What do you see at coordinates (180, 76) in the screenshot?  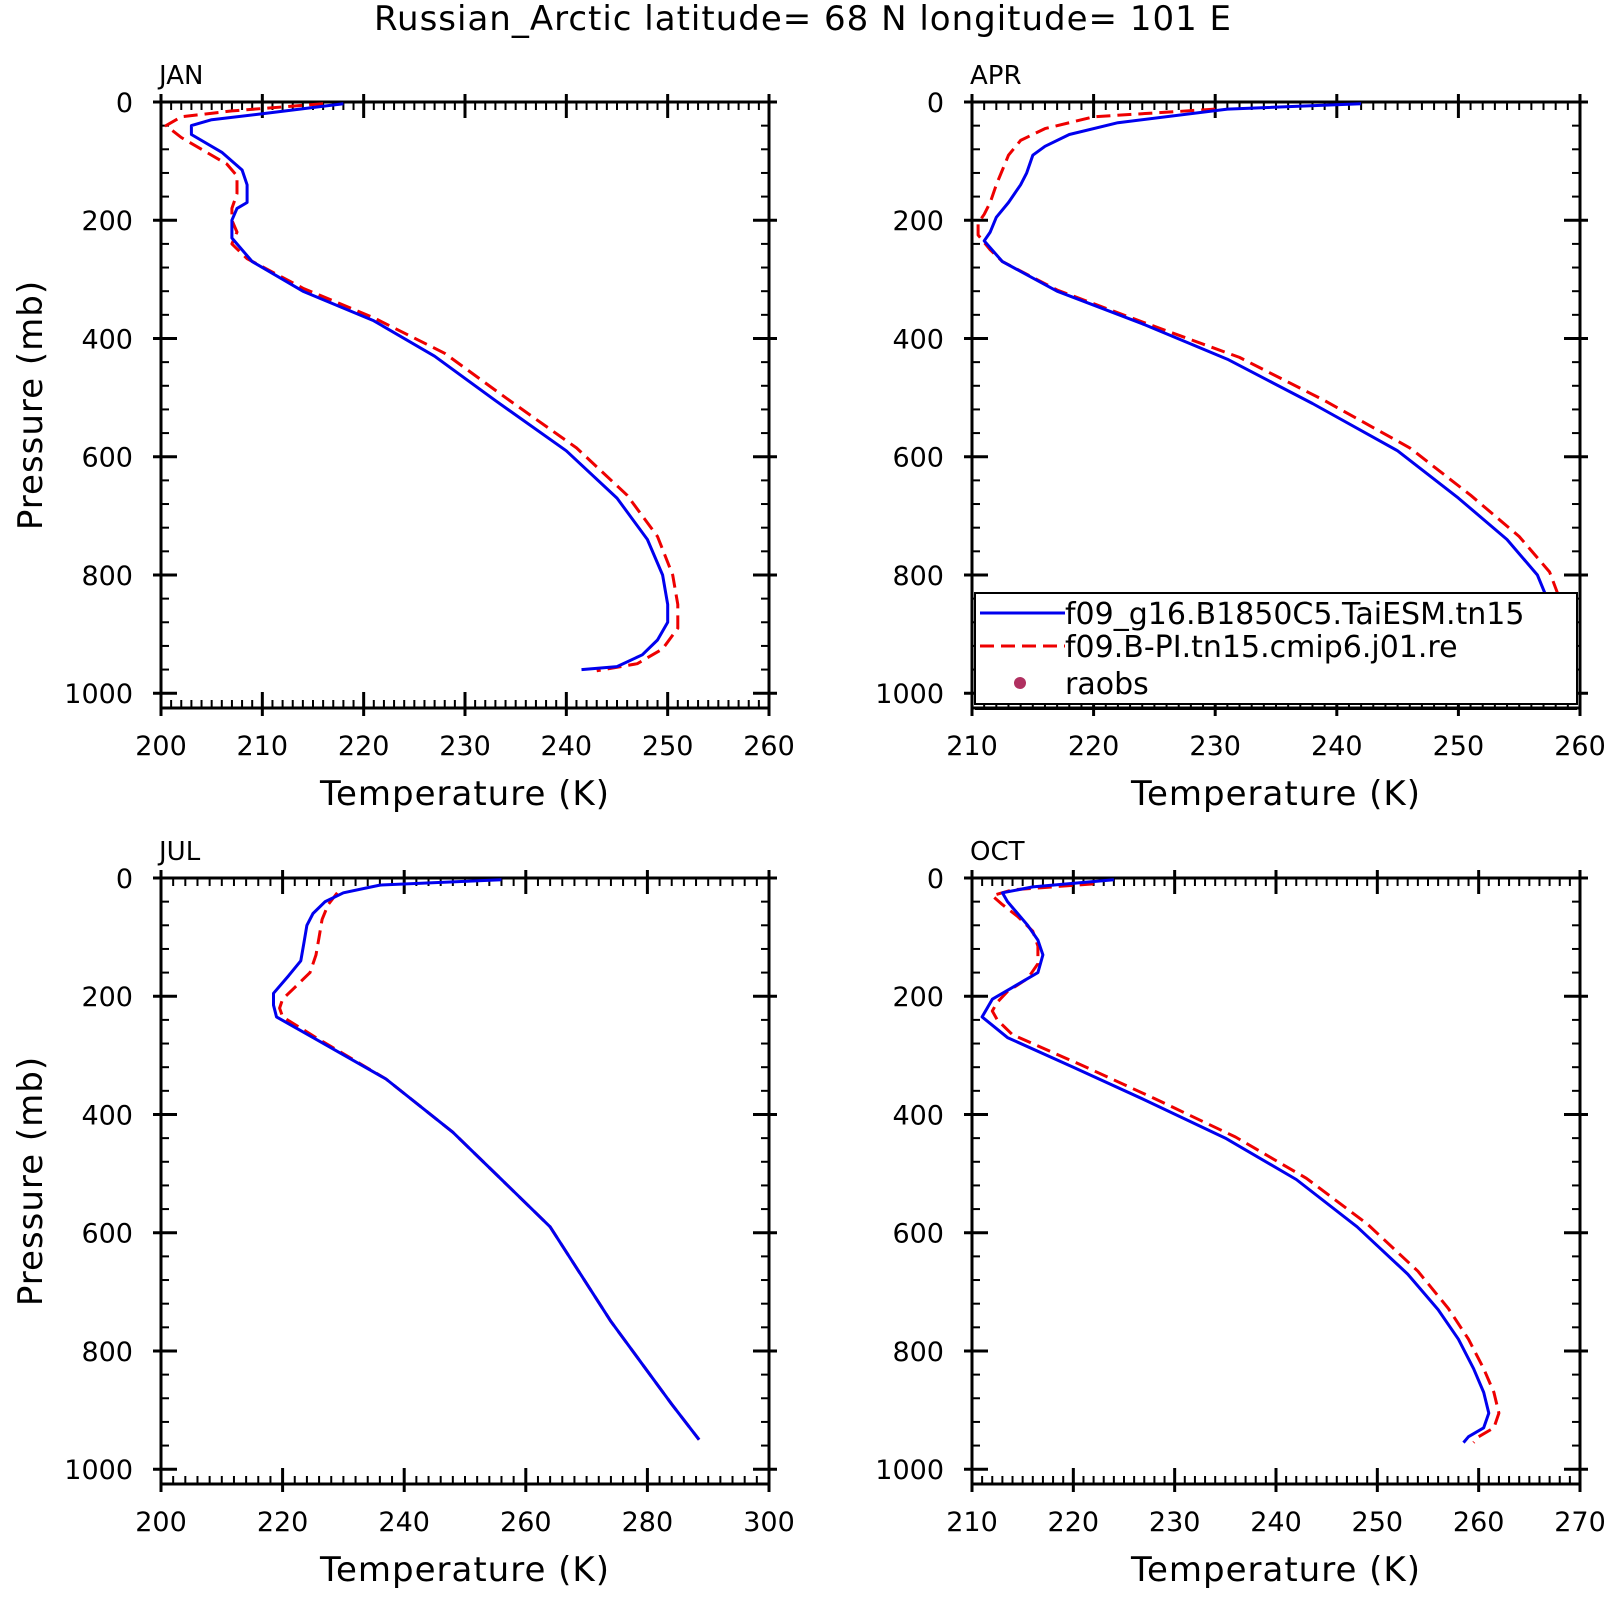 I see `panel-title: JAN` at bounding box center [180, 76].